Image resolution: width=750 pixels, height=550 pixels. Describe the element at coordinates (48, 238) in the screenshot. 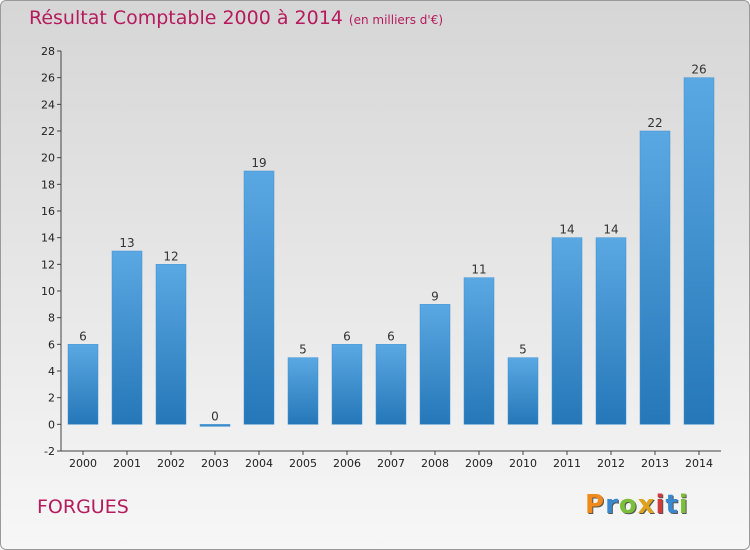

I see `y-tick-label: 14` at that location.